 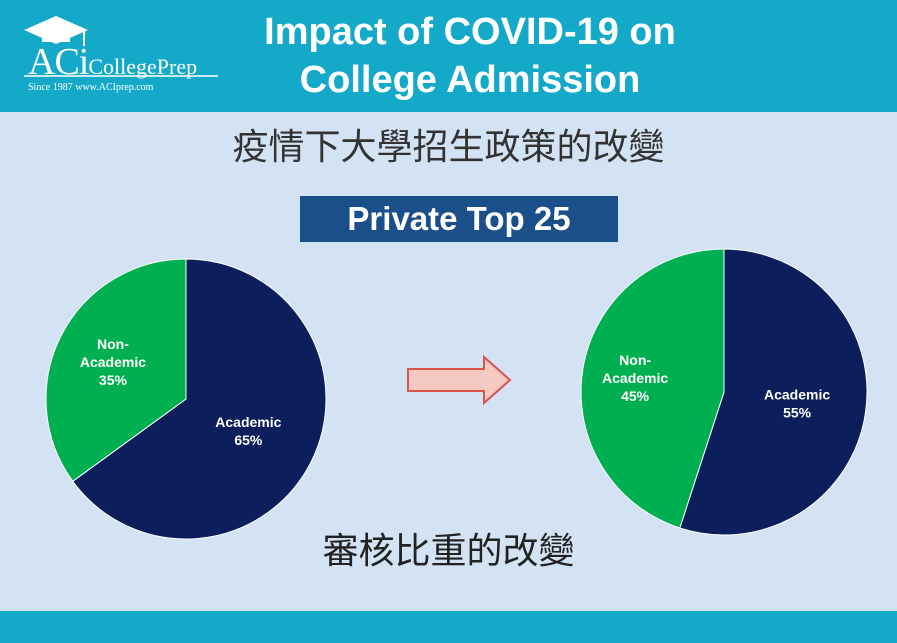 I want to click on pie-slice-label: Academic 65%, so click(x=248, y=431).